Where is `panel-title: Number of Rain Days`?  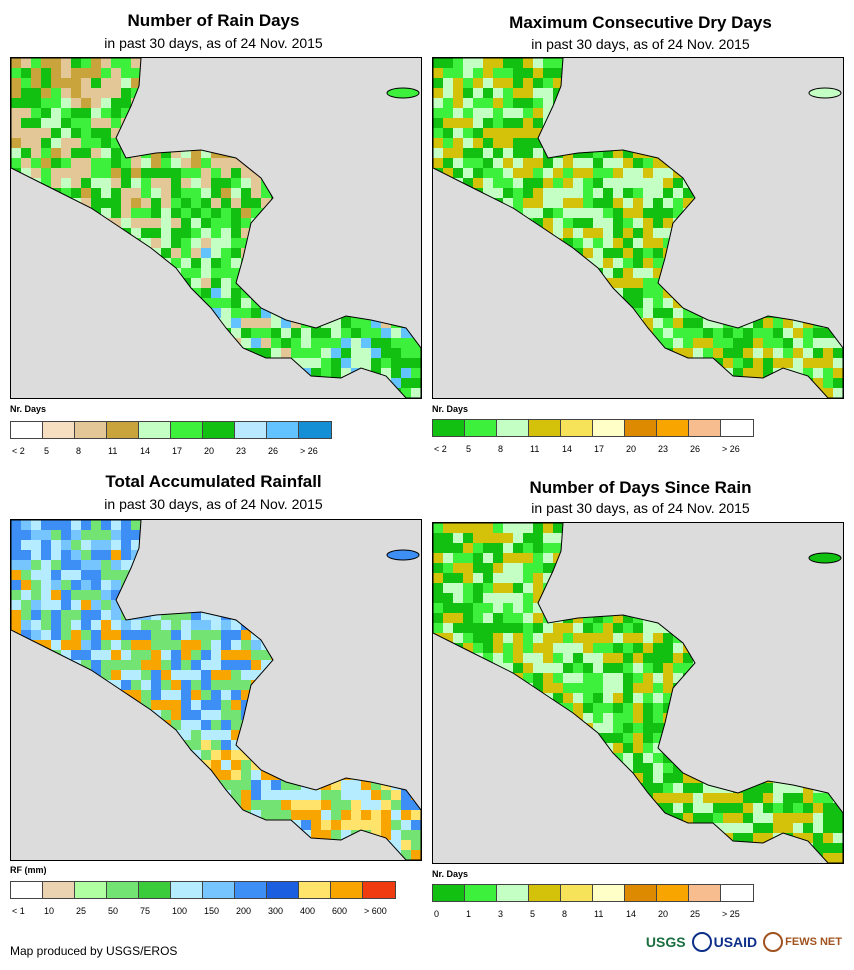 panel-title: Number of Rain Days is located at coordinates (213, 20).